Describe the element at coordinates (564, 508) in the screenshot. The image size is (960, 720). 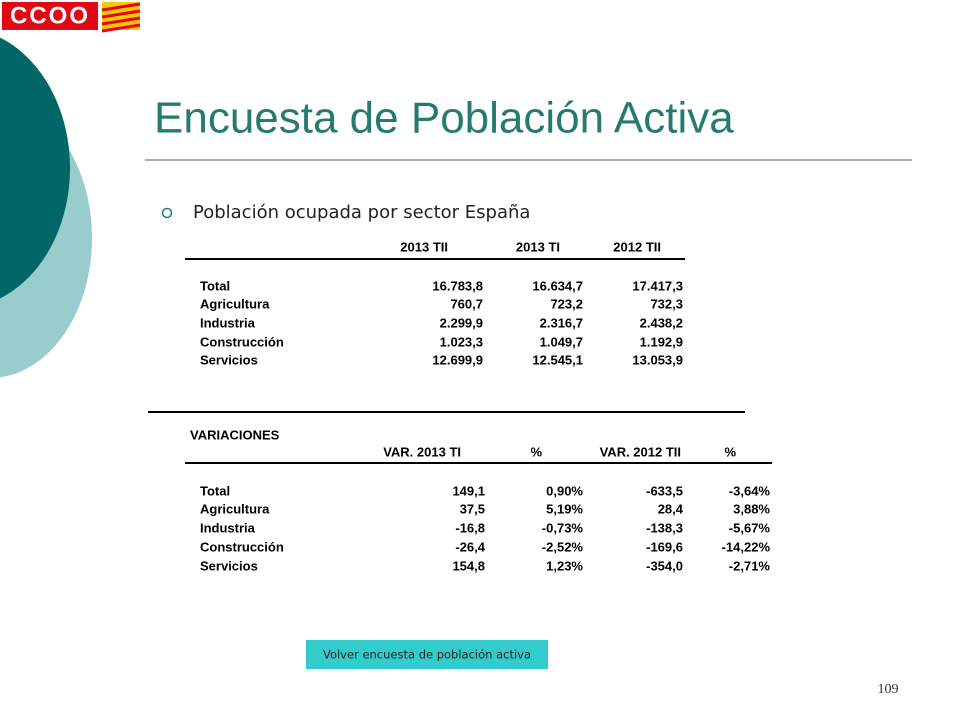
I see `cell: 5,19%` at that location.